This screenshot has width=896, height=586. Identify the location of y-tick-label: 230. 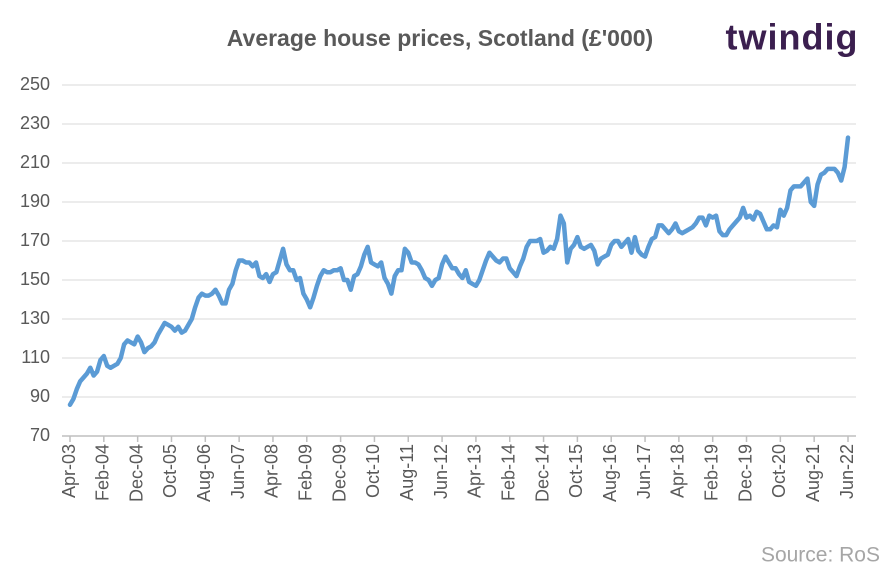
(35, 123).